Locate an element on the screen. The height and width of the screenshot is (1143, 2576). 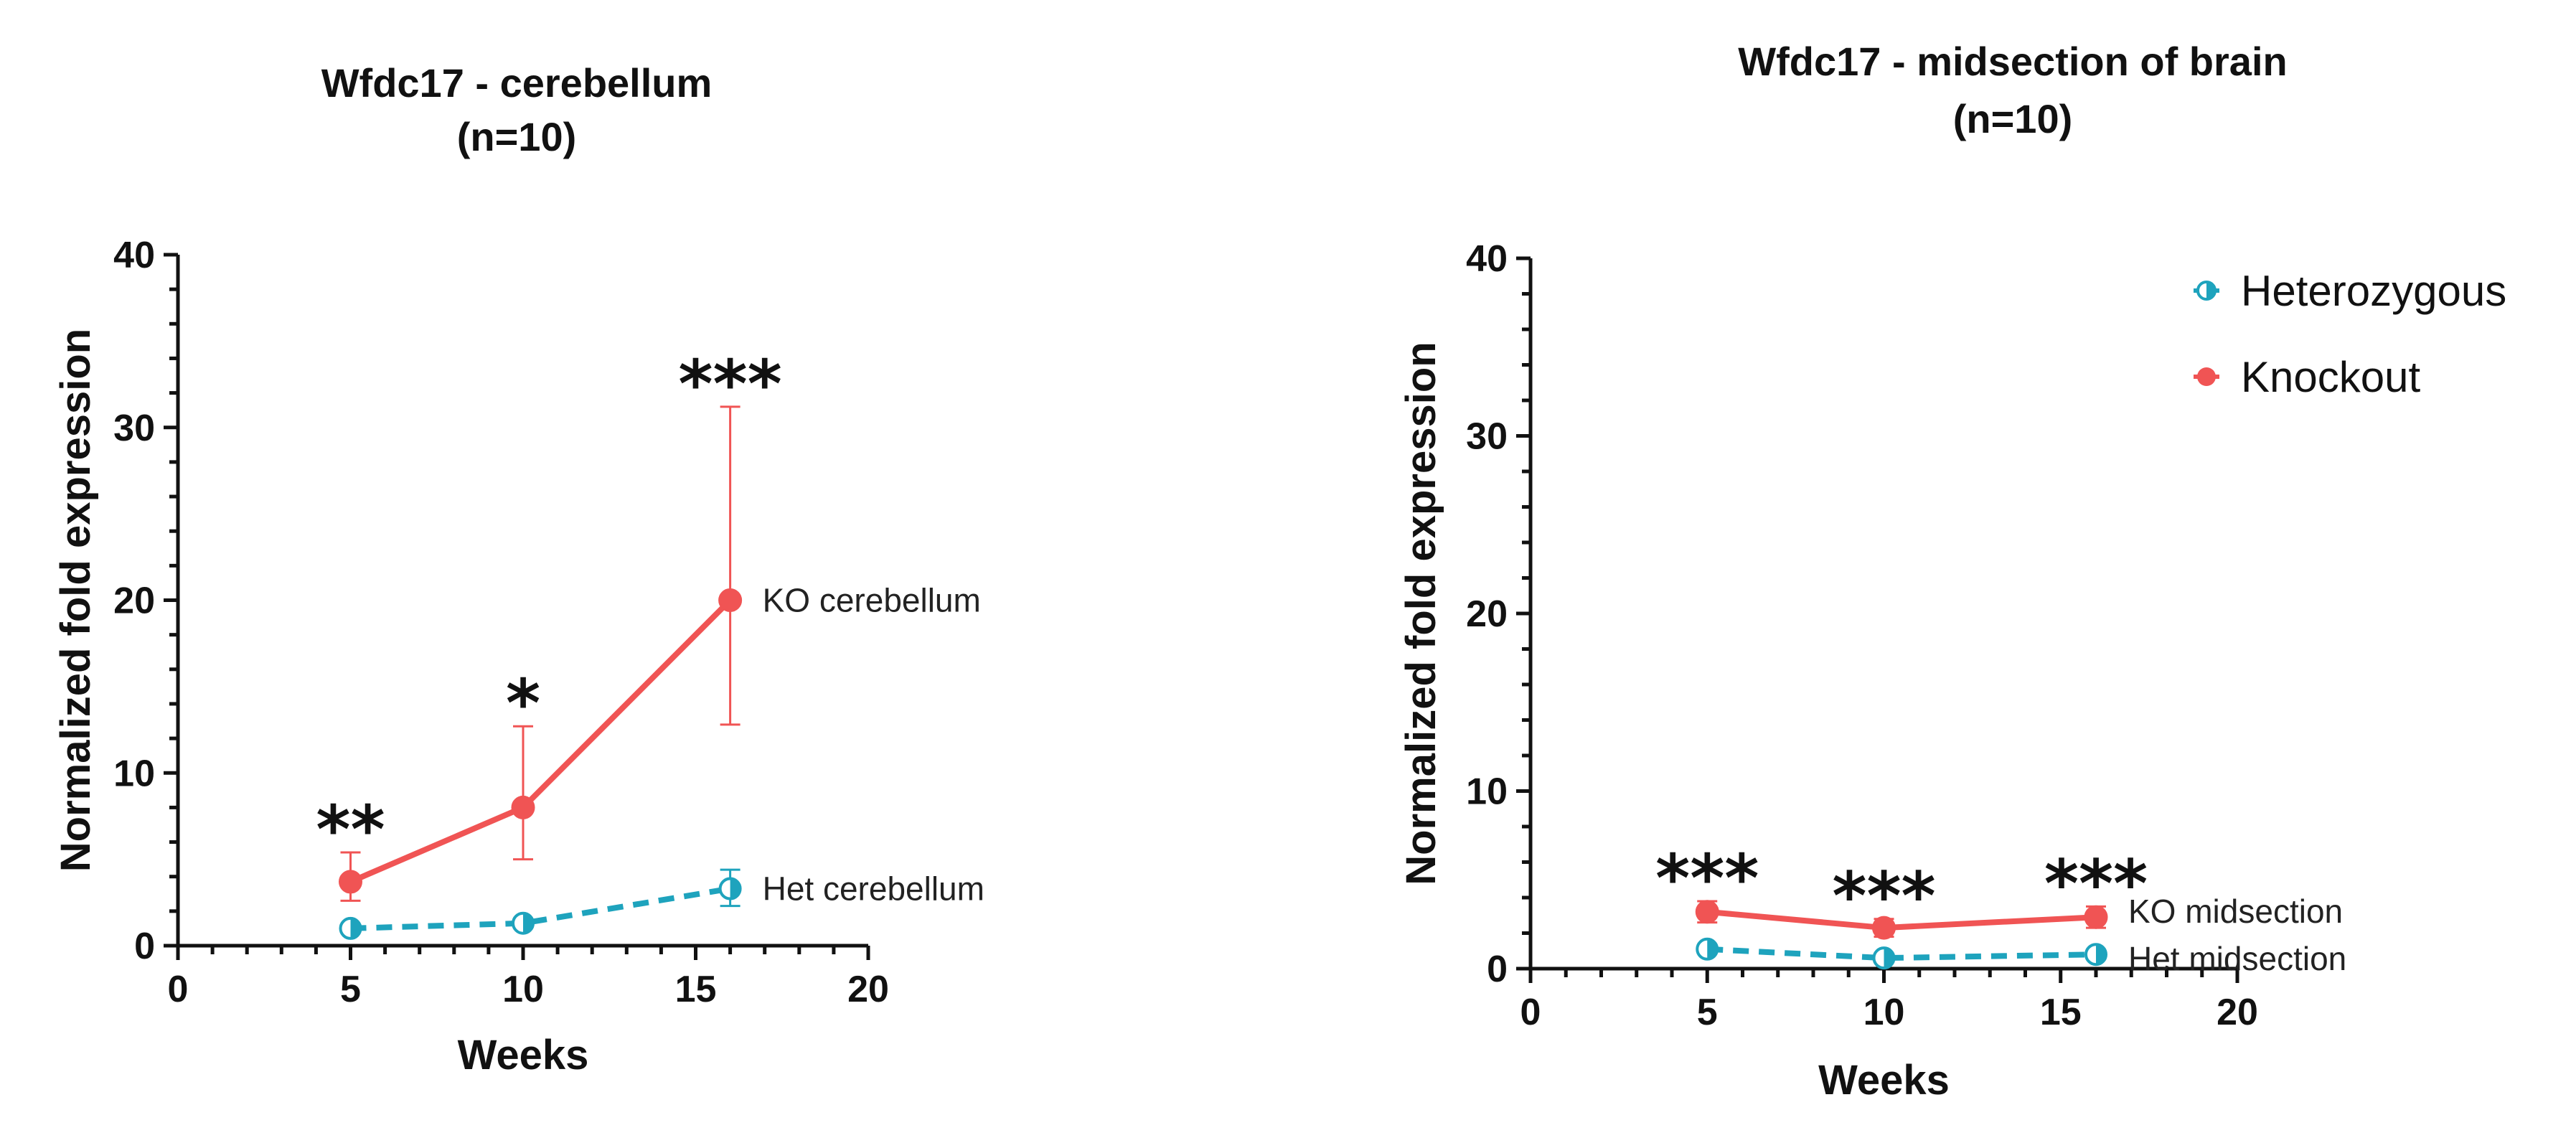
series-heterozygous: Het cerebellum is located at coordinates (661, 904).